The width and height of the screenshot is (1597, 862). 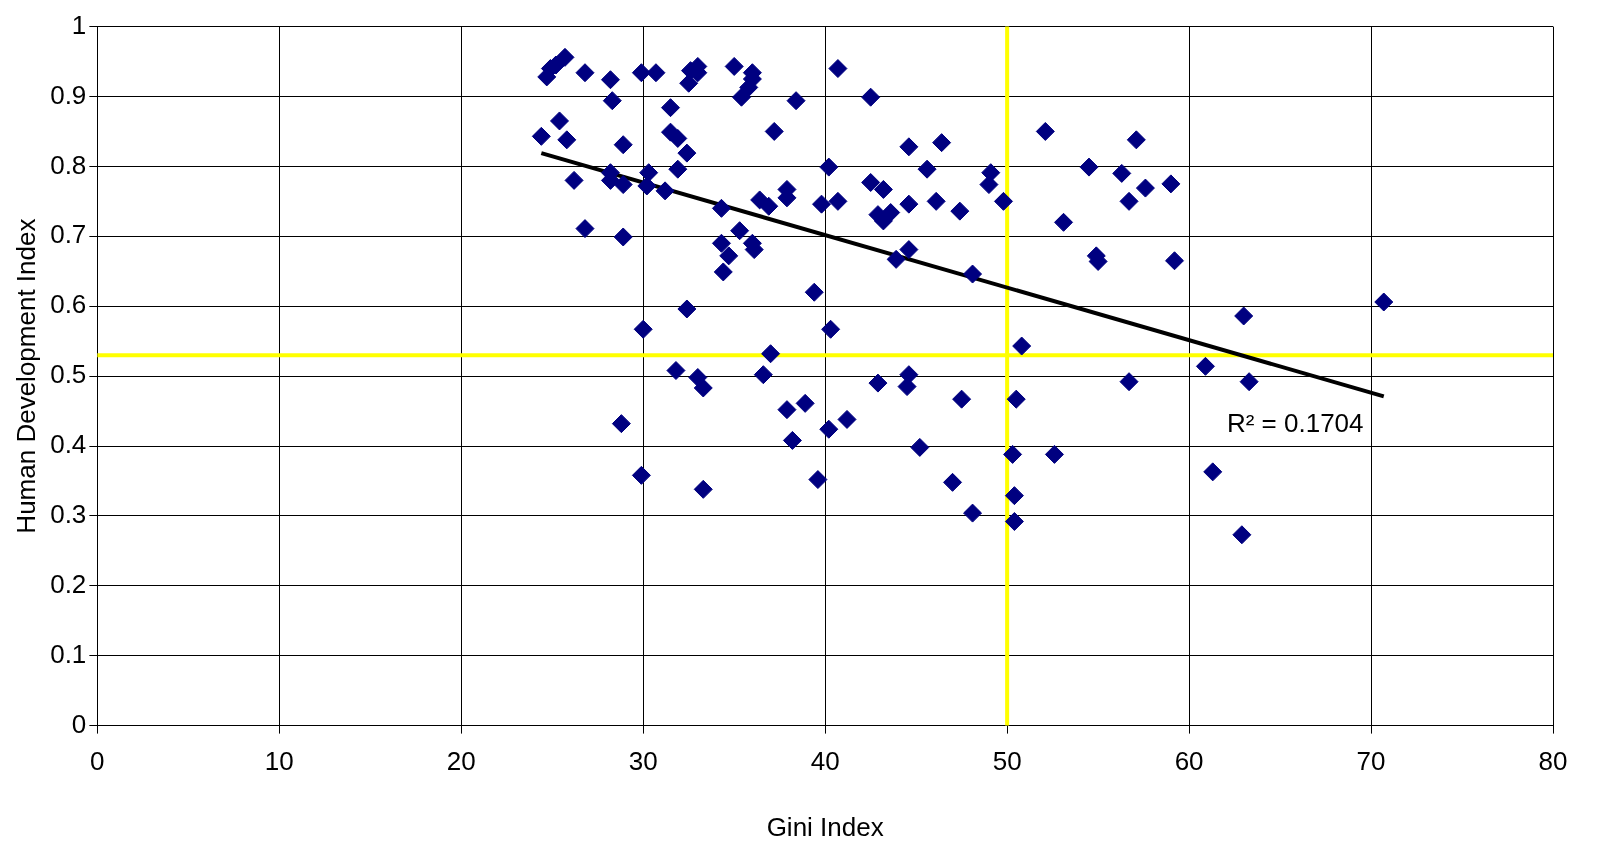 What do you see at coordinates (825, 761) in the screenshot?
I see `x-tick-label: 40` at bounding box center [825, 761].